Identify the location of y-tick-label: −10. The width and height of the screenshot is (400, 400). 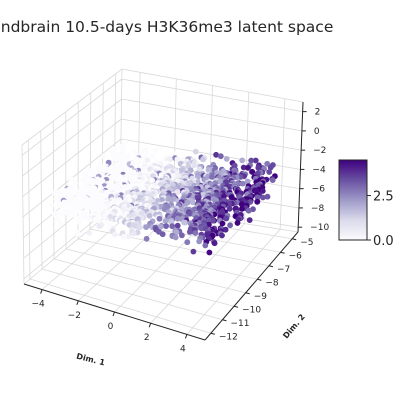
(251, 310).